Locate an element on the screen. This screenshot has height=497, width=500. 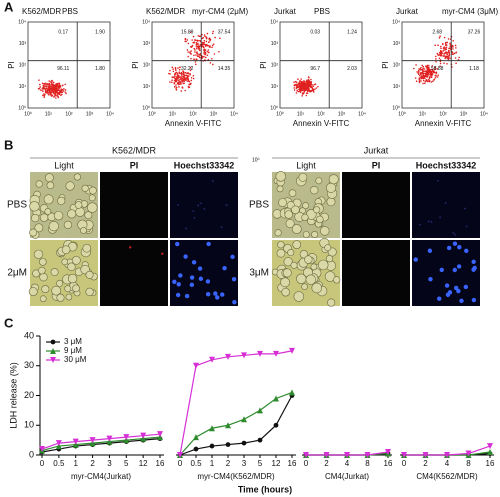
group-title: K562/MDR is located at coordinates (134, 150).